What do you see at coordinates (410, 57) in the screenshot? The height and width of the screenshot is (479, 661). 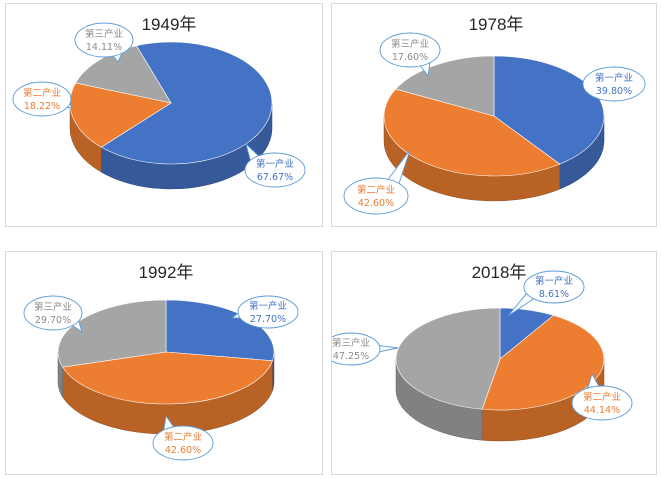 I see `slice-value-label: 17.60%` at bounding box center [410, 57].